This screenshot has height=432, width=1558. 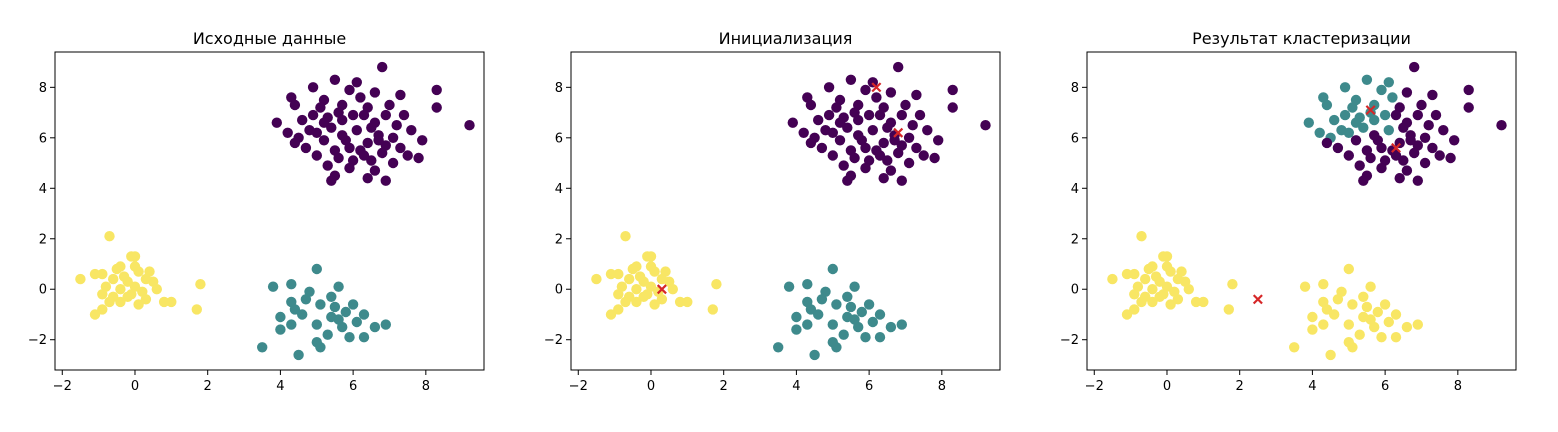 What do you see at coordinates (280, 386) in the screenshot?
I see `x-tick-label: 4` at bounding box center [280, 386].